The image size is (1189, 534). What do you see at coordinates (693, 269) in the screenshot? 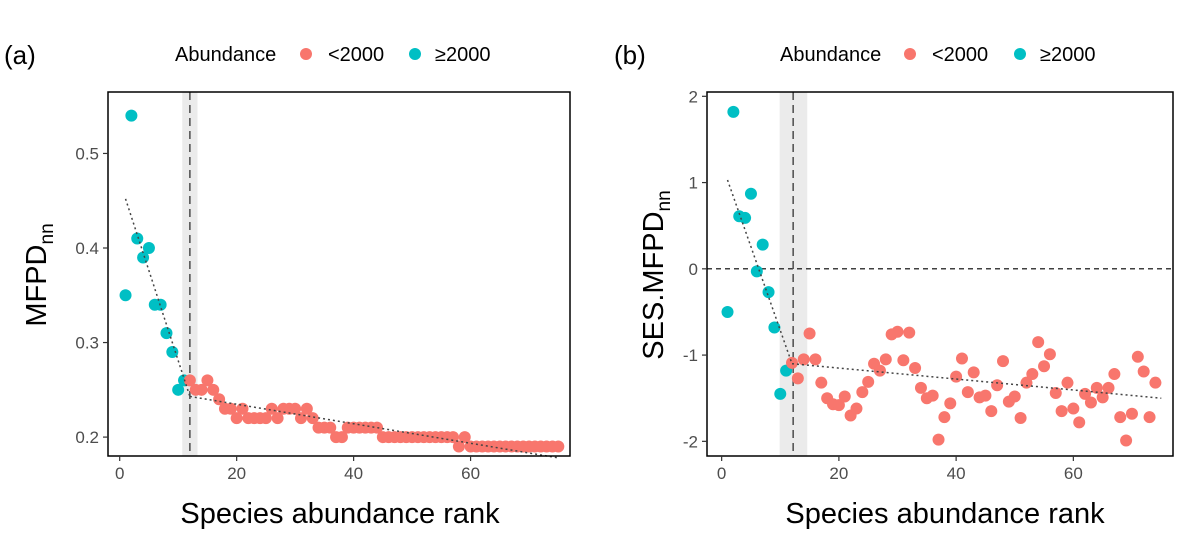
I see `y-tick-label: 0` at bounding box center [693, 269].